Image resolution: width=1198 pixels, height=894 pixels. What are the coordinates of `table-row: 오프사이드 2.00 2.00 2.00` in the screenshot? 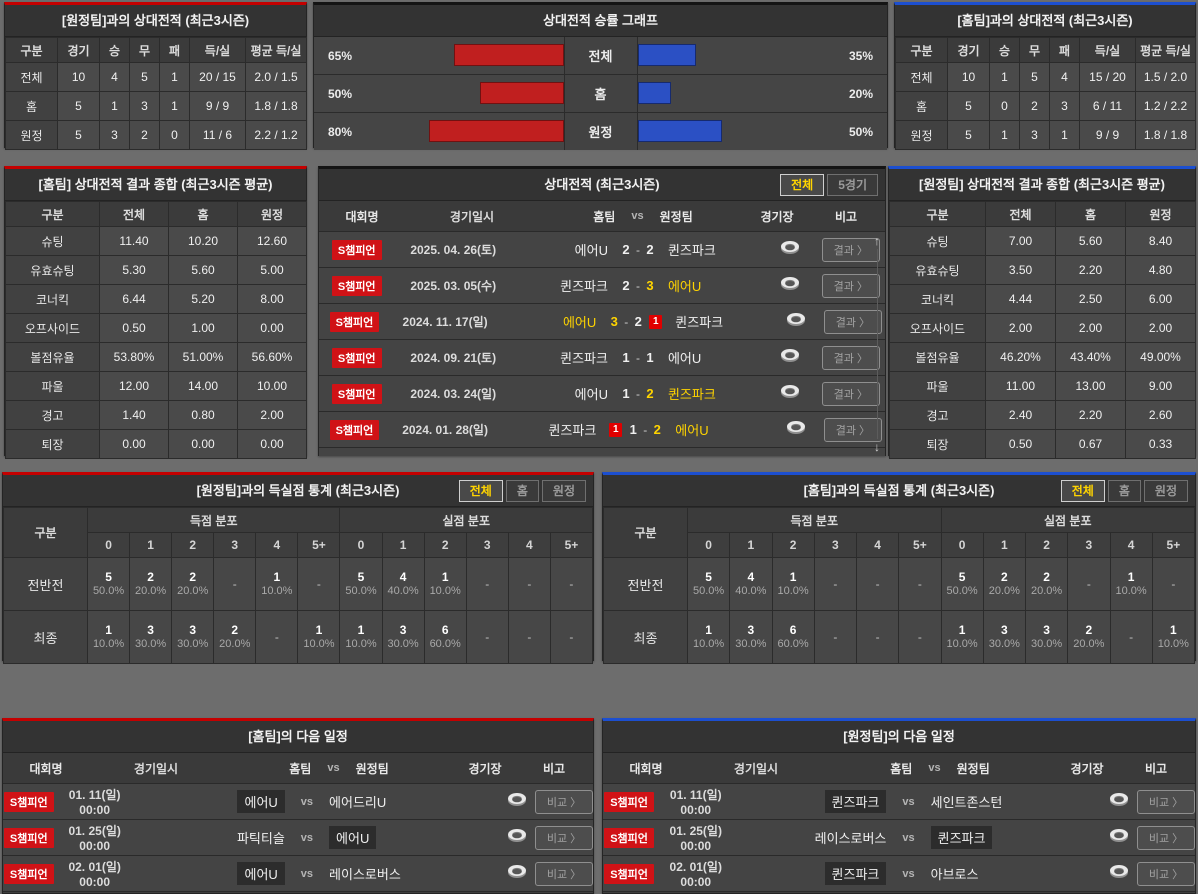 It's located at (1042, 328).